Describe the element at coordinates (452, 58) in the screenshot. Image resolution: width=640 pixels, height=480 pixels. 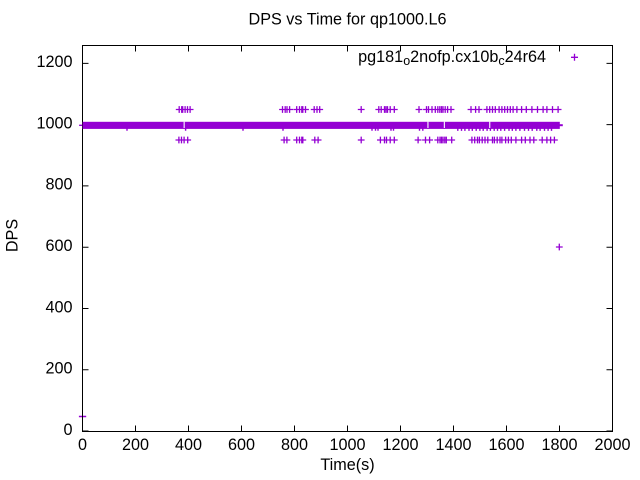
I see `svg-text: pg181o2nofp.cx10bc24r64` at that location.